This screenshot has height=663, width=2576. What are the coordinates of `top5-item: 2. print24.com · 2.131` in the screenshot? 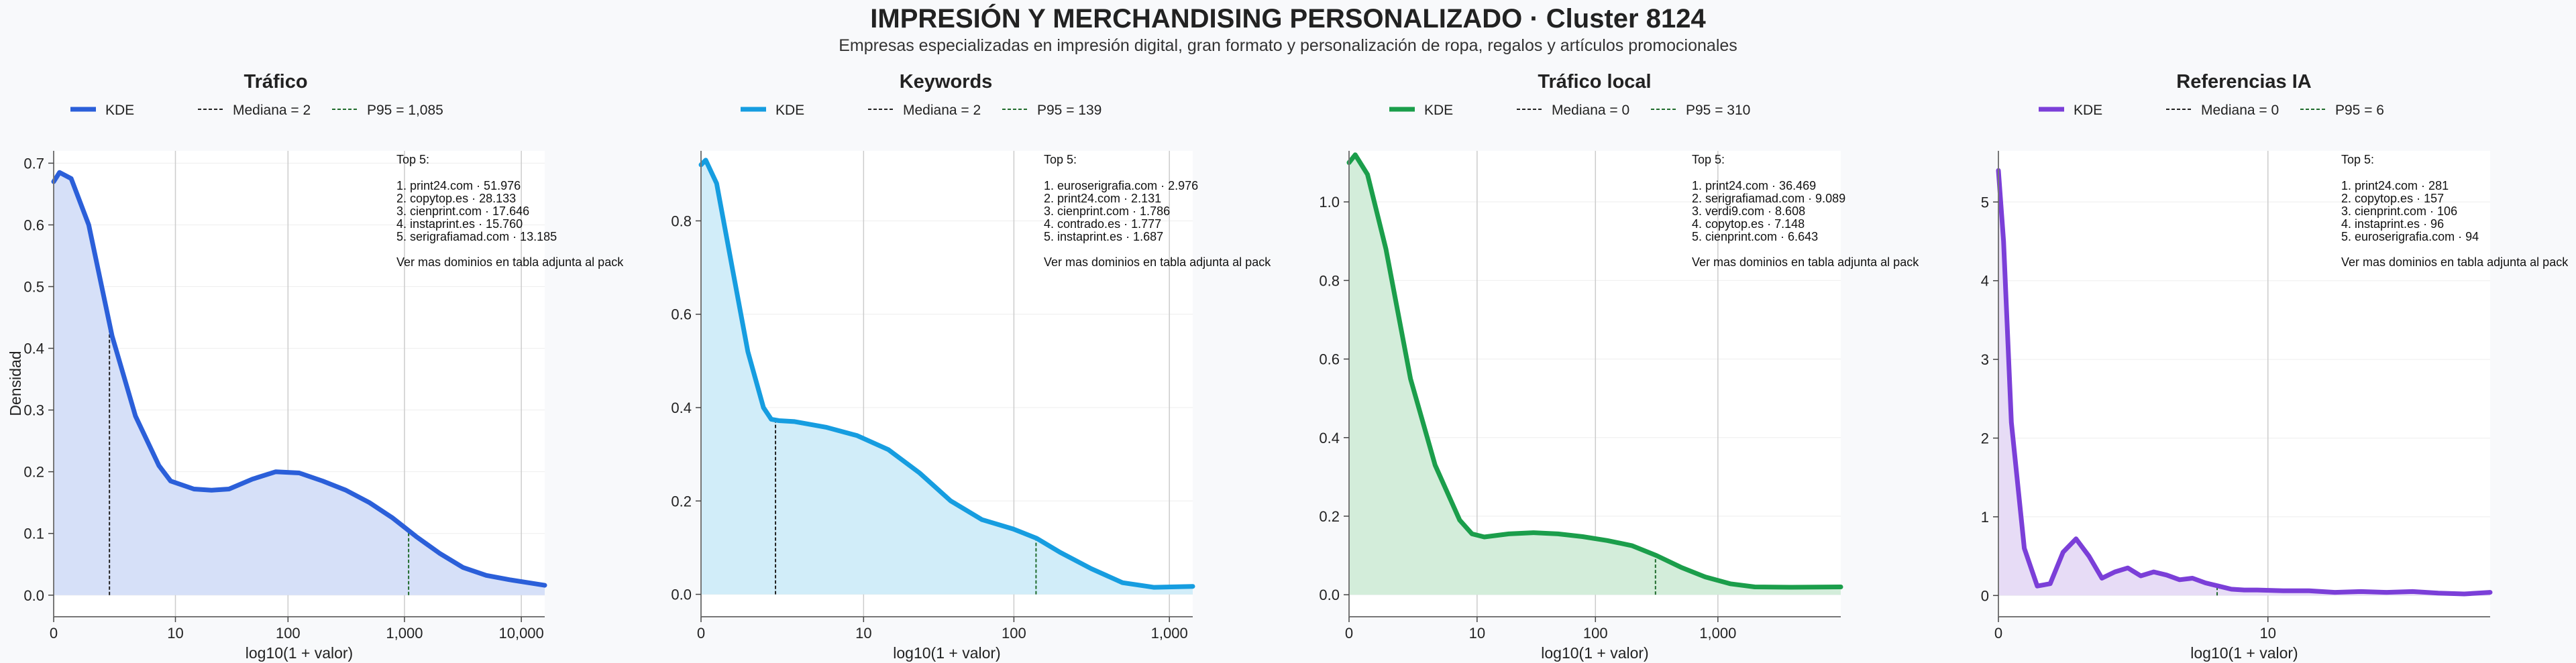 It's located at (1102, 198).